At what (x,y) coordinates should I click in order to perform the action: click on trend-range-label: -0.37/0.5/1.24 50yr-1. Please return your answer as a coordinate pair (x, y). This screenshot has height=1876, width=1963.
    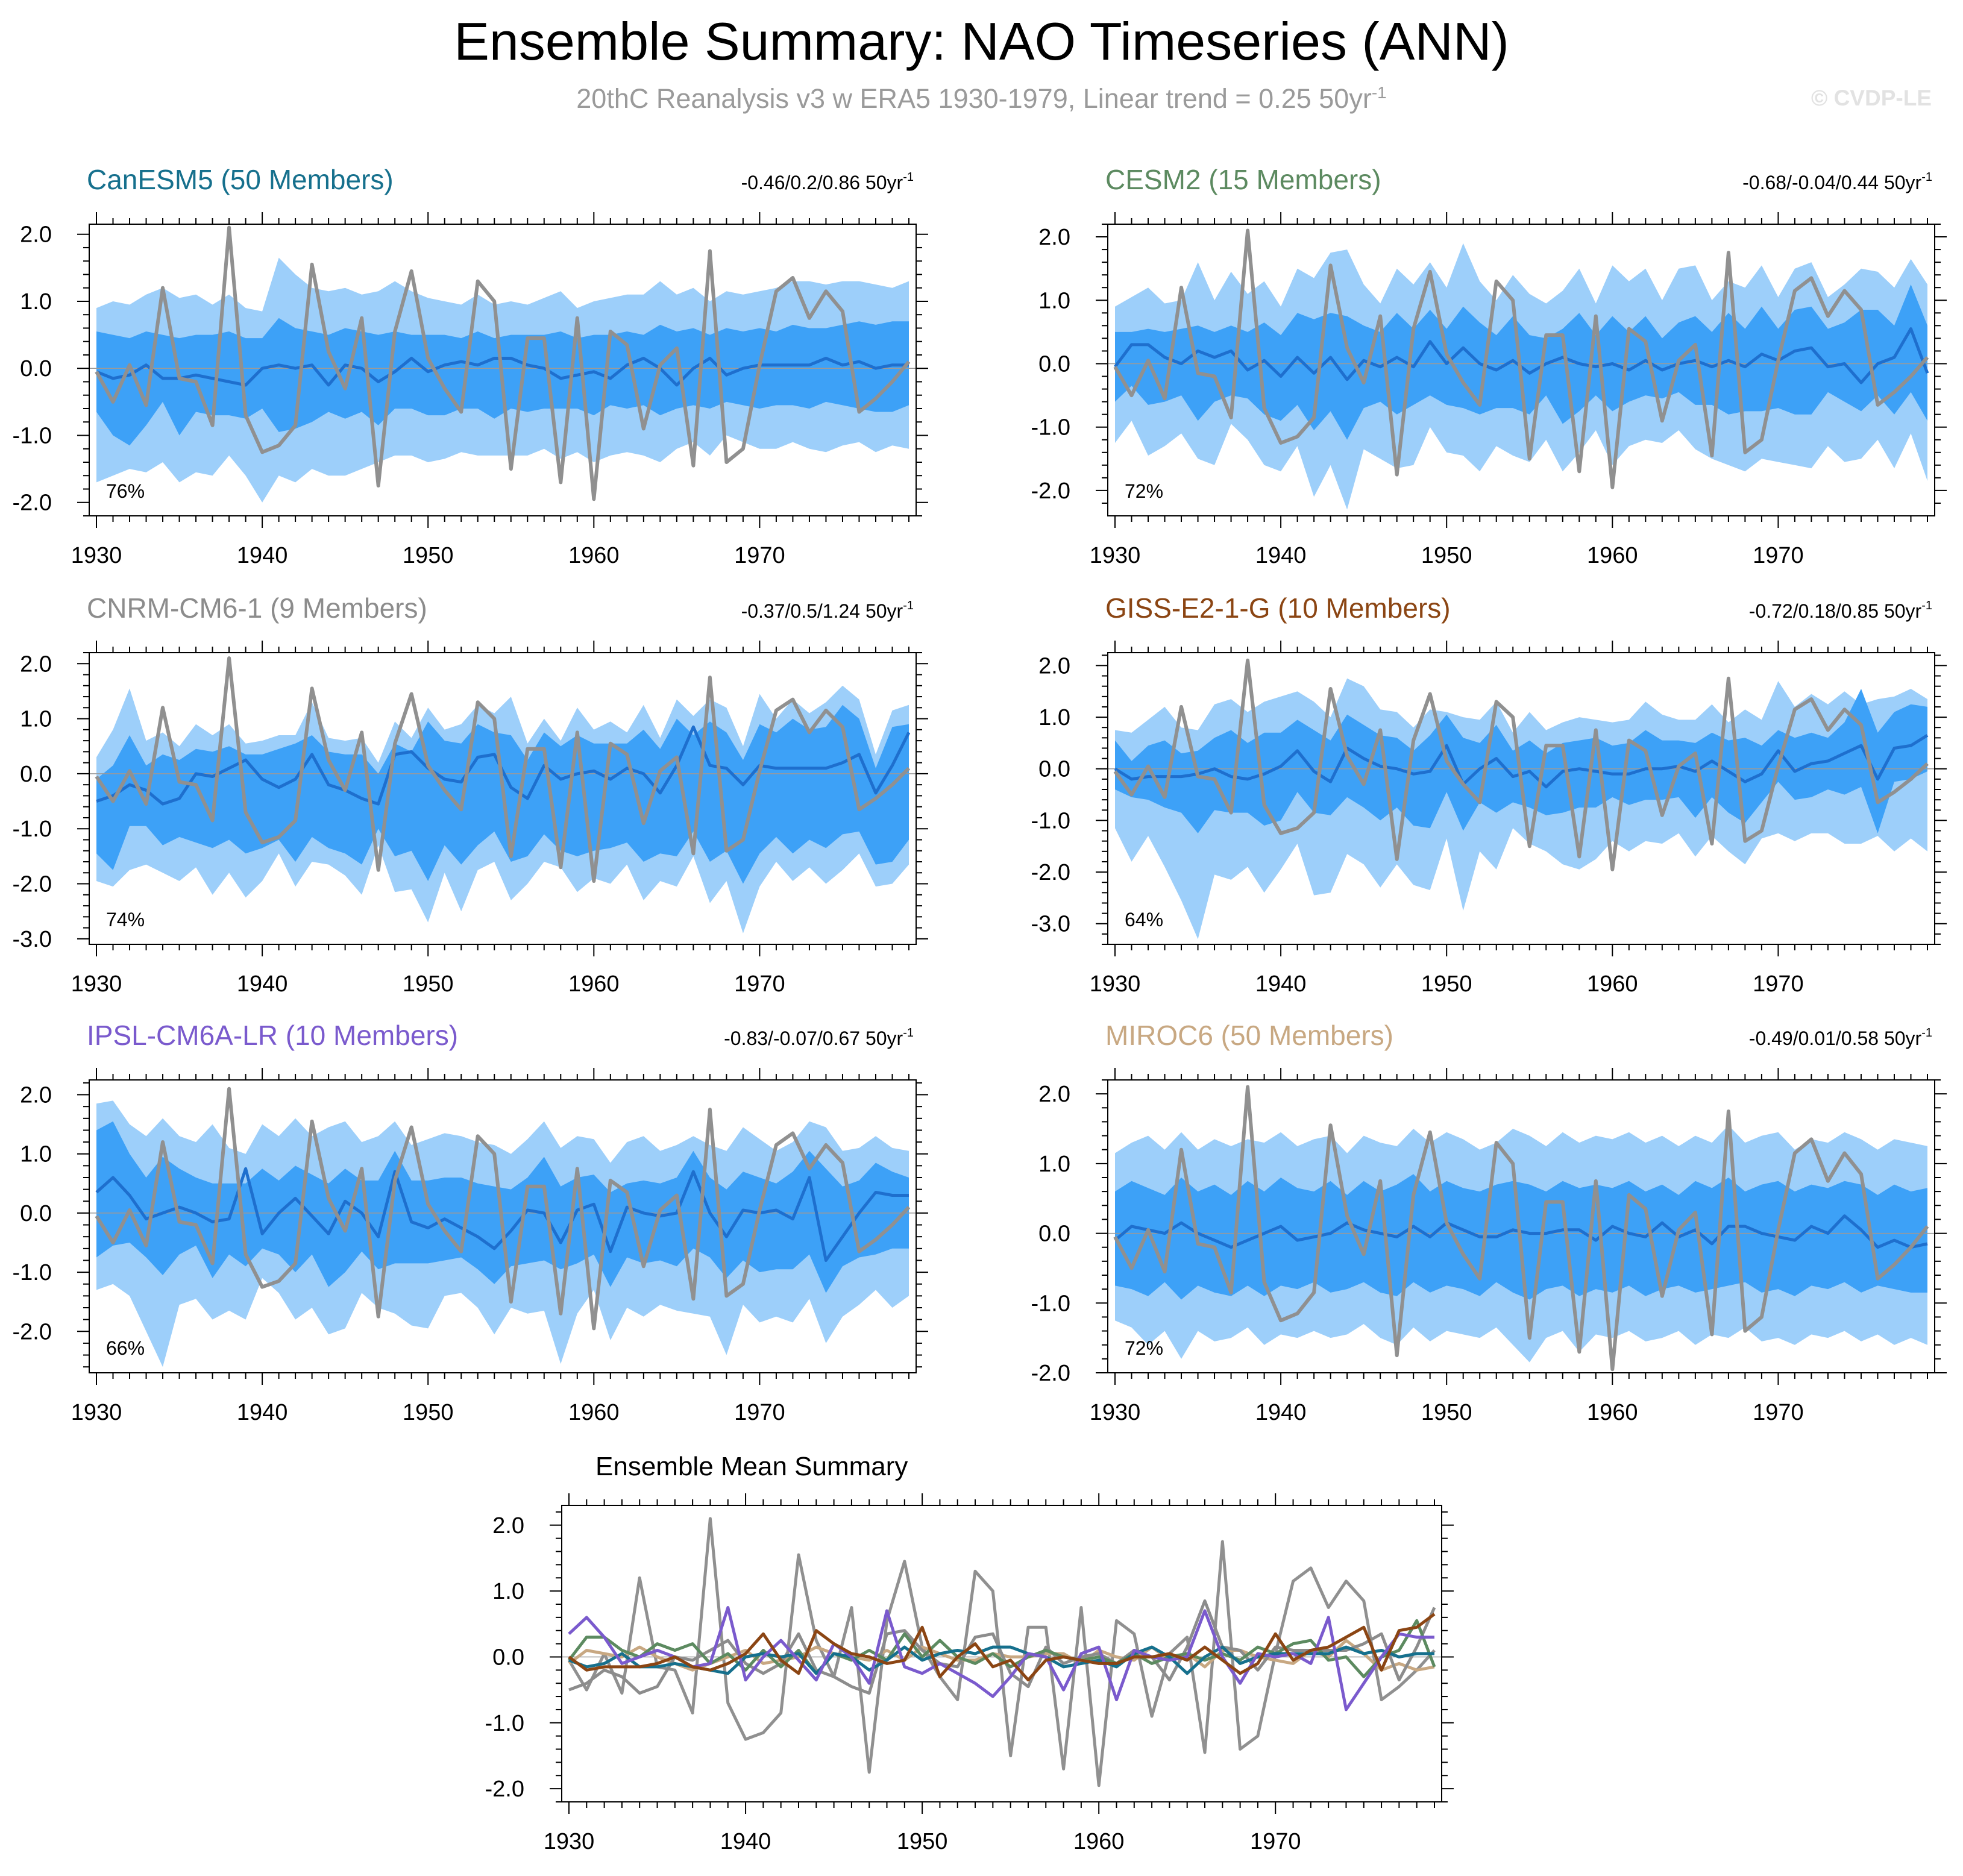
    Looking at the image, I should click on (827, 610).